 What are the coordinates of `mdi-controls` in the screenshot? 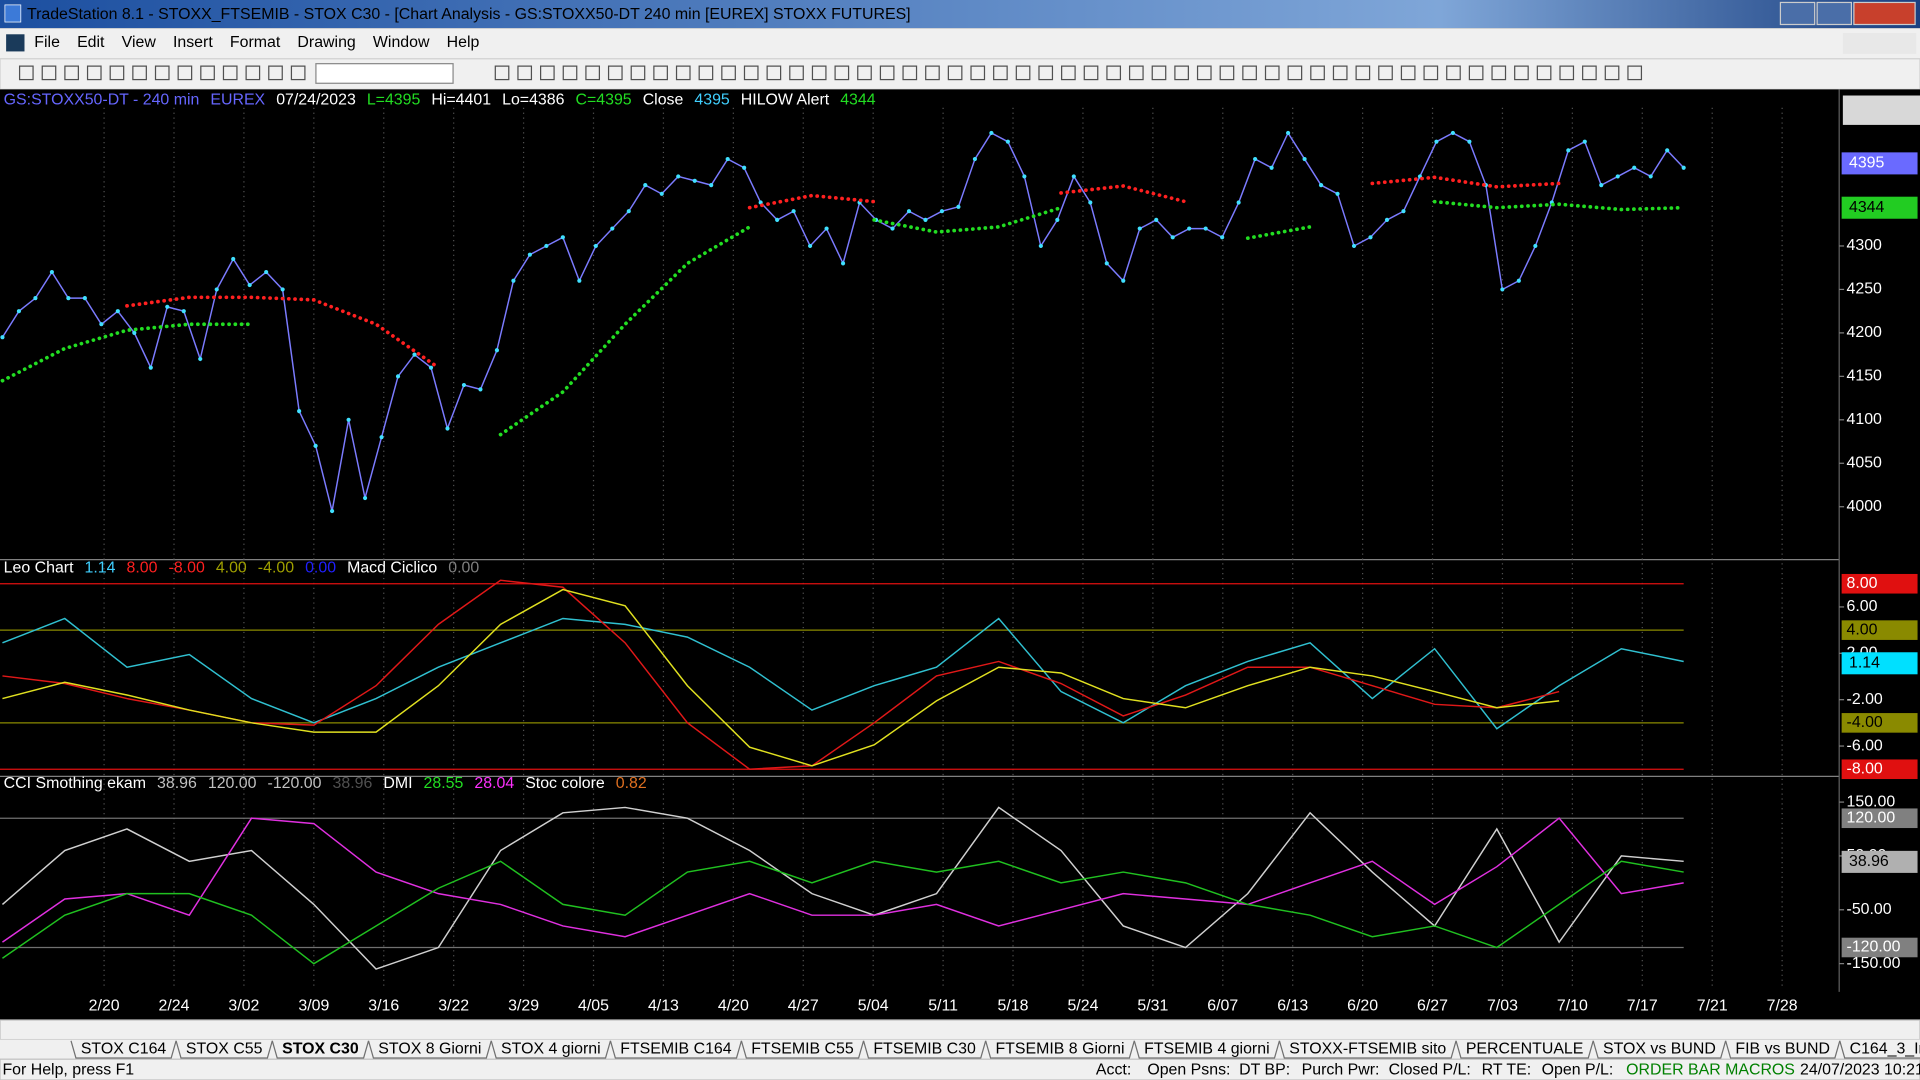 It's located at (1879, 43).